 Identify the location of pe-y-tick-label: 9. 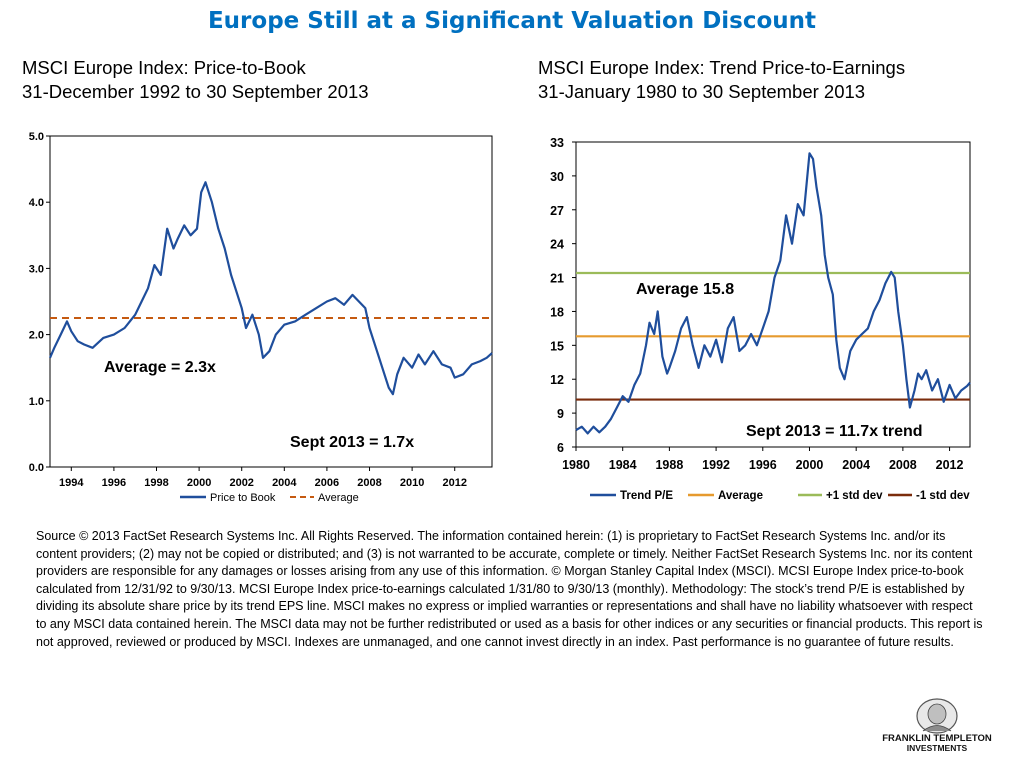
(560, 414).